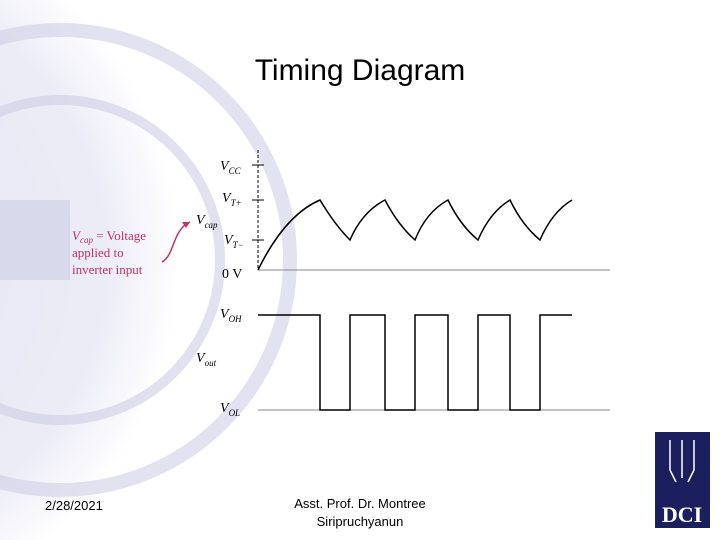 This screenshot has height=540, width=720. I want to click on annotation-line2: applied to, so click(98, 252).